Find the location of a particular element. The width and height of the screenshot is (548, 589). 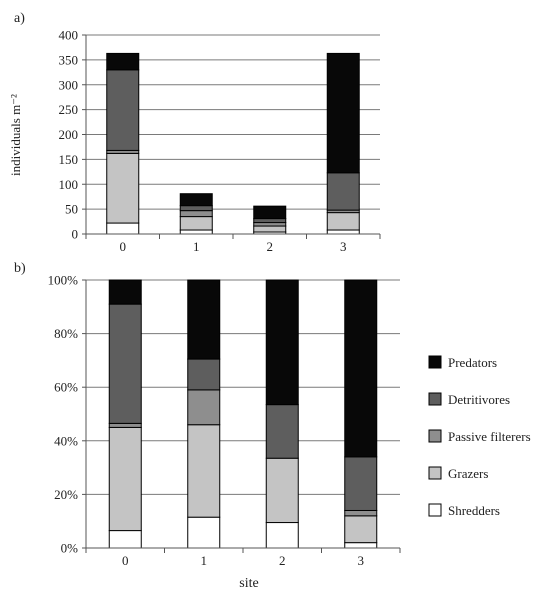

a-y-tick-label: 400 is located at coordinates (69, 35).